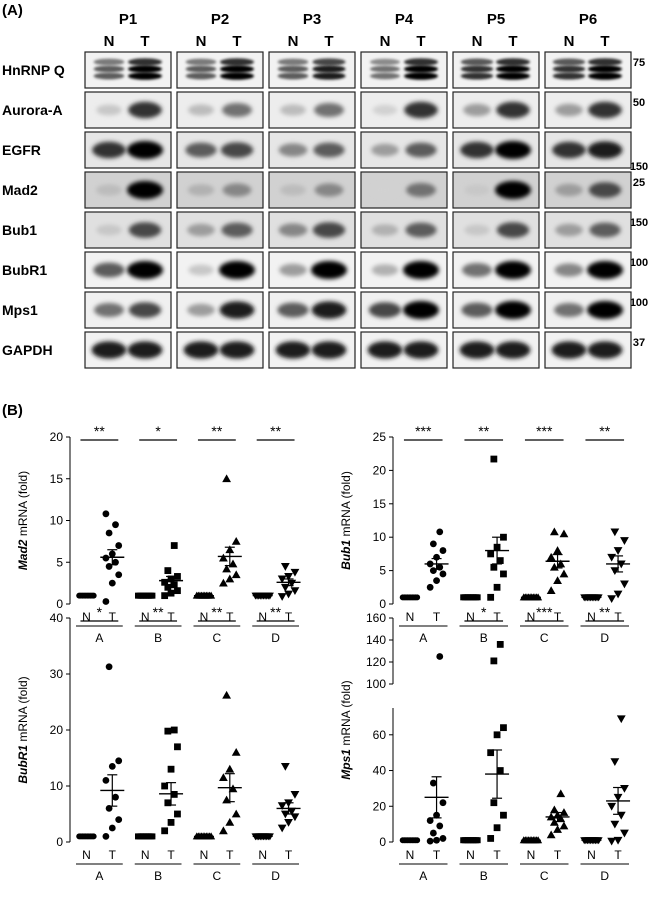 The image size is (663, 913). I want to click on y-axis-label: Bub1 mRNA (fold), so click(346, 520).